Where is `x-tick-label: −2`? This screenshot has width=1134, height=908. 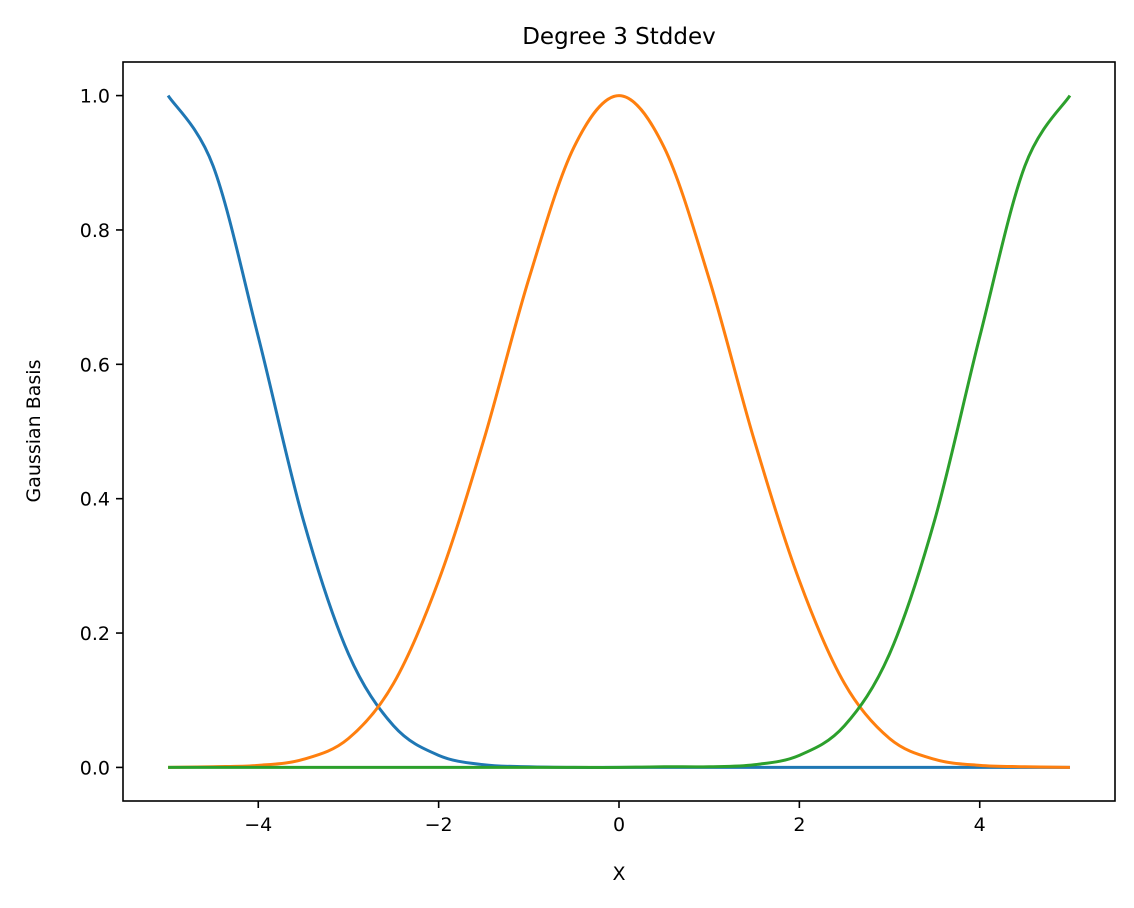
x-tick-label: −2 is located at coordinates (439, 825).